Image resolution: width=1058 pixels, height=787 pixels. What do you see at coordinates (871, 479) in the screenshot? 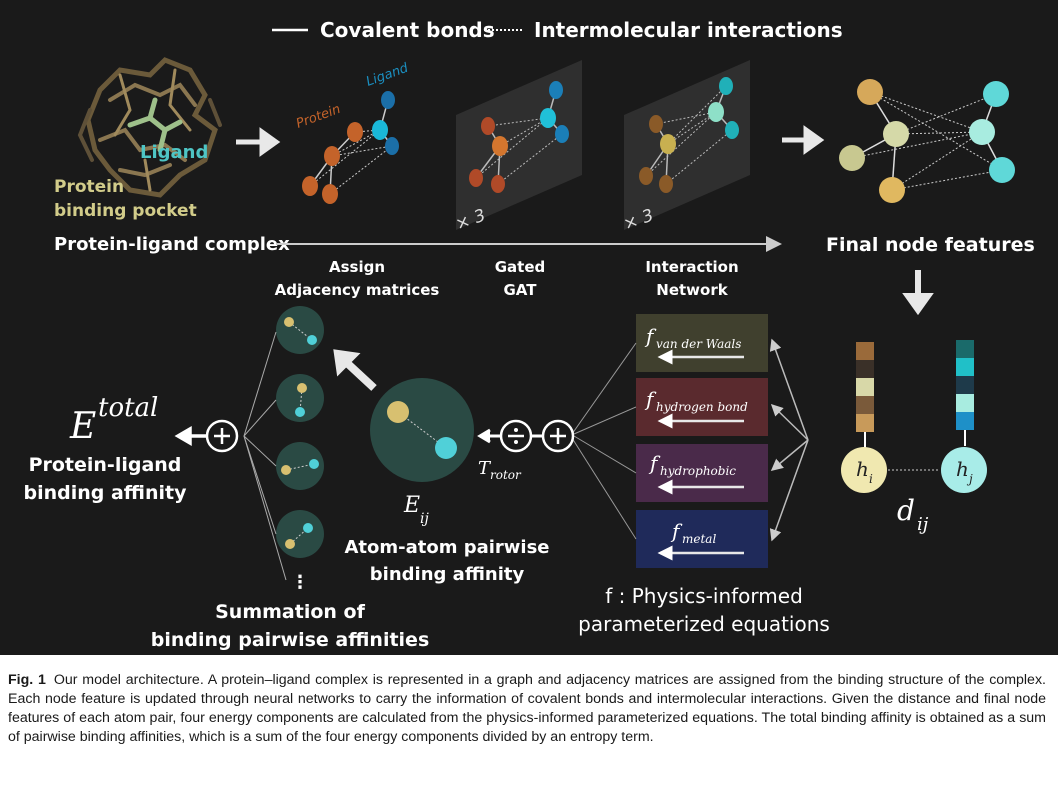
I see `node-hi-sub: i` at bounding box center [871, 479].